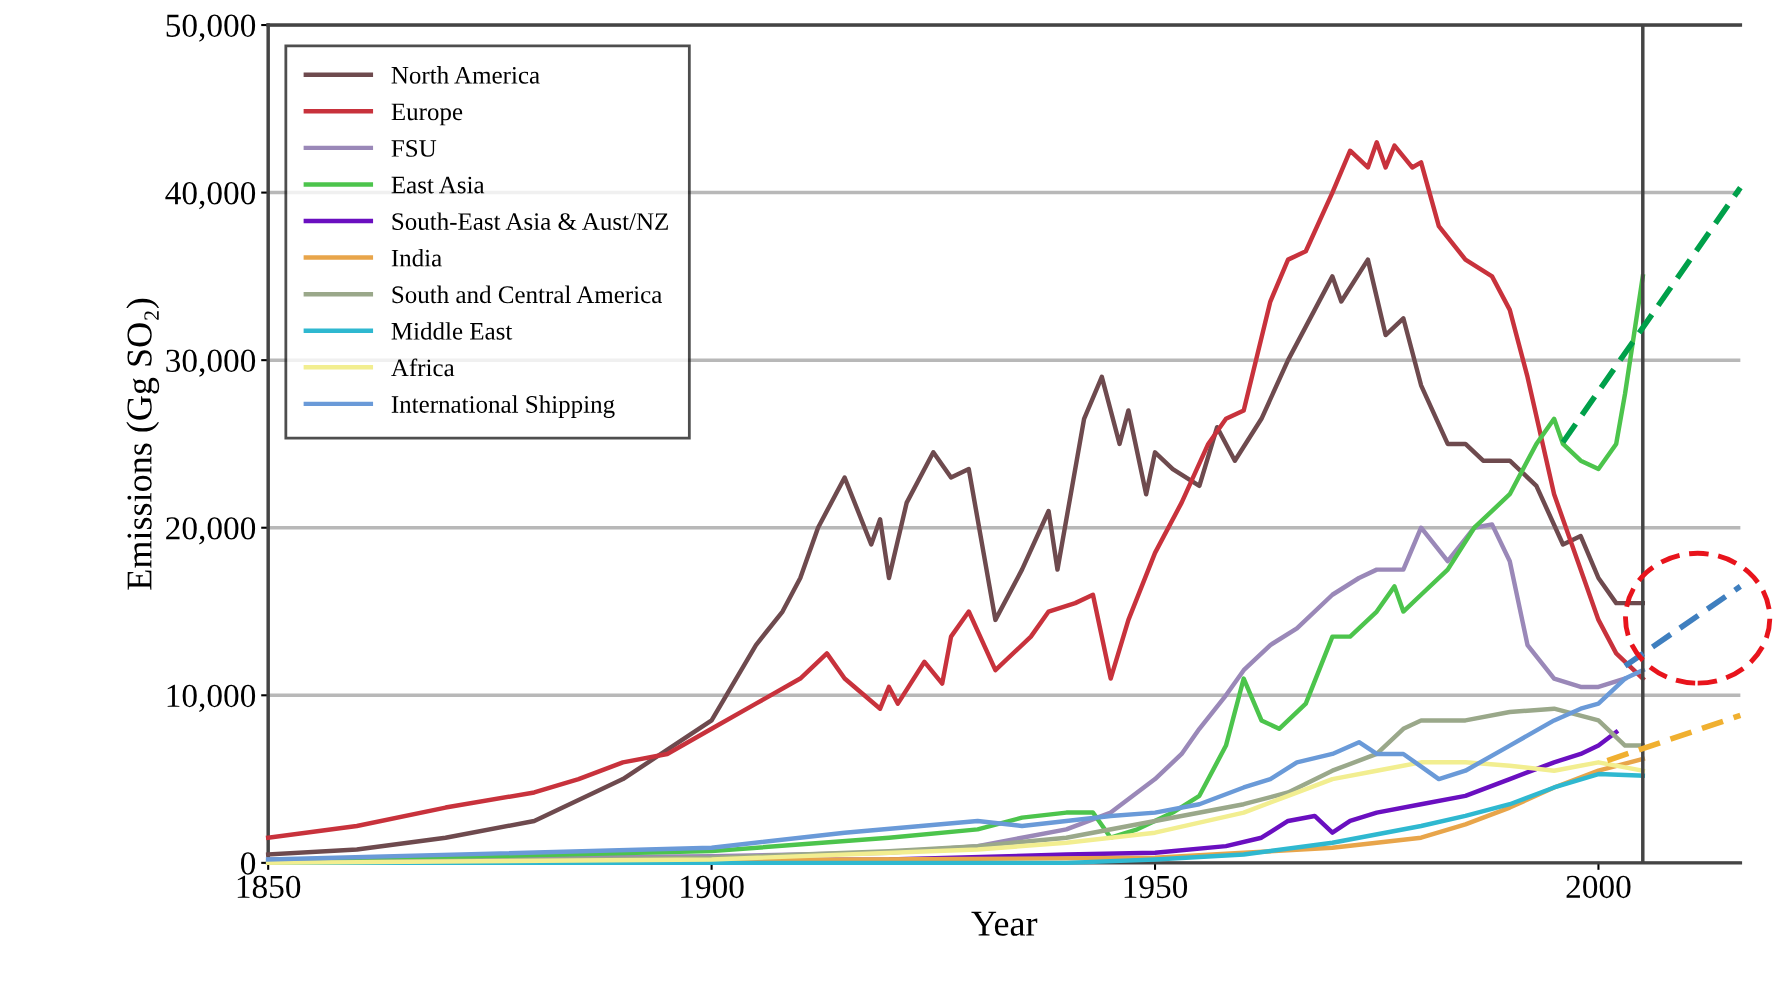 Image resolution: width=1776 pixels, height=1001 pixels. What do you see at coordinates (269, 887) in the screenshot?
I see `x-tick-label: 1850` at bounding box center [269, 887].